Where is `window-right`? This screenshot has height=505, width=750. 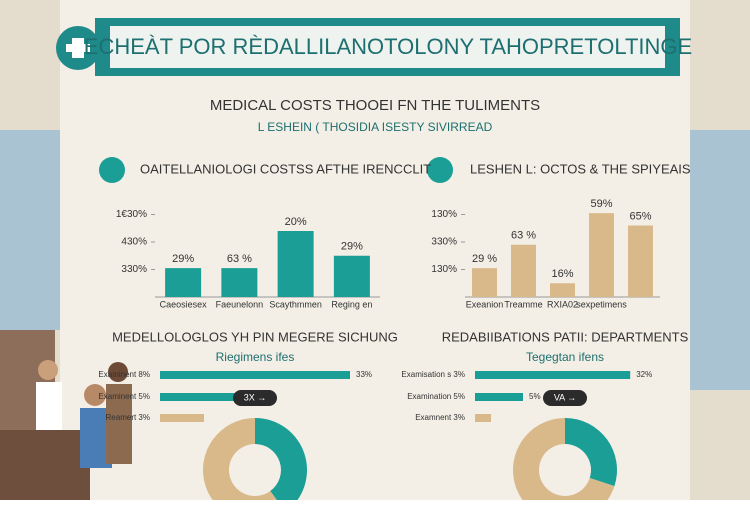 window-right is located at coordinates (720, 260).